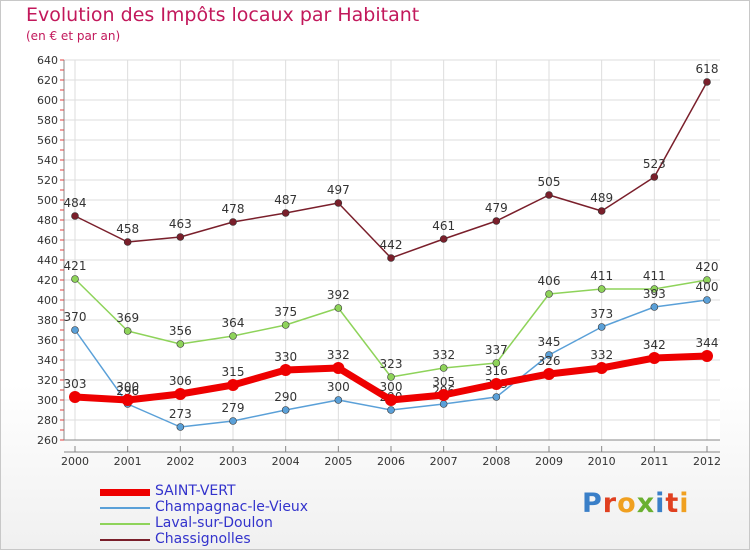  Describe the element at coordinates (180, 331) in the screenshot. I see `data-label-laval-sur-doulon: 356` at that location.